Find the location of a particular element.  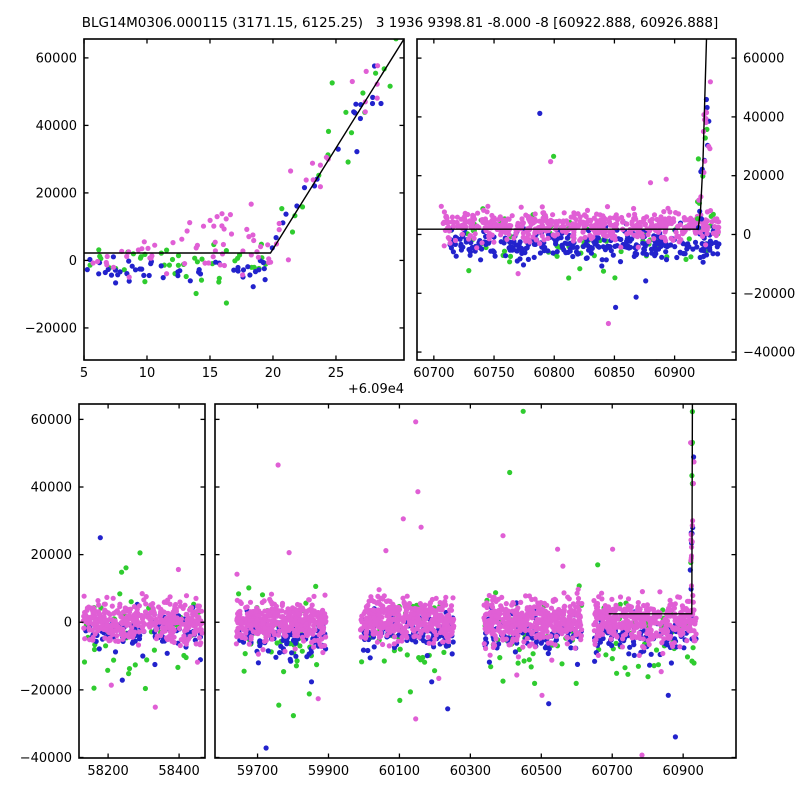

x-tick-label: 60750 is located at coordinates (493, 373).